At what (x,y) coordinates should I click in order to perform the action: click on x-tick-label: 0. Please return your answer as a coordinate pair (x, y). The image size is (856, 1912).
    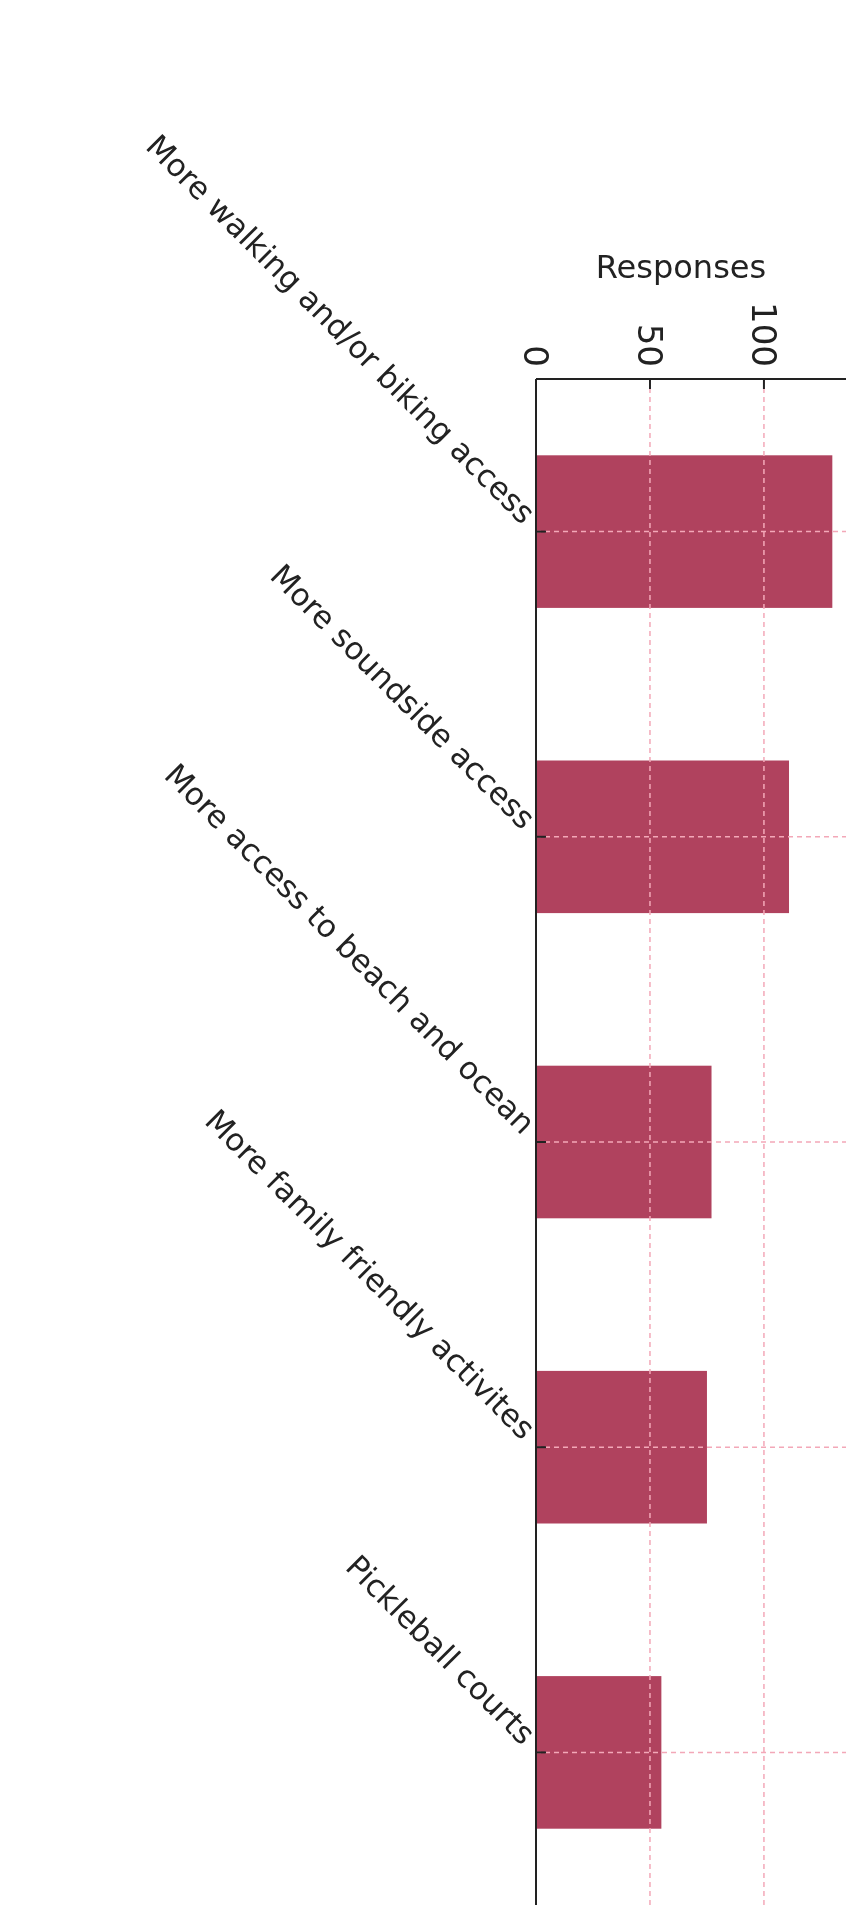
    Looking at the image, I should click on (536, 356).